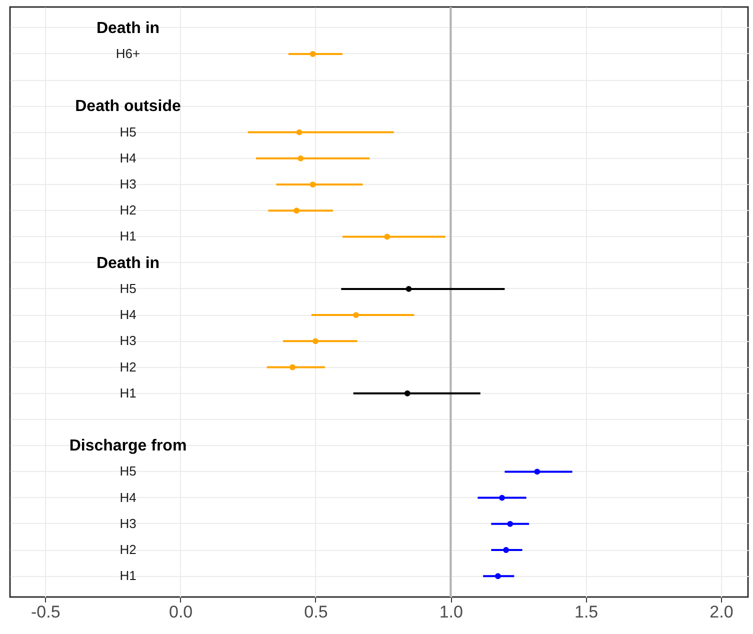 The height and width of the screenshot is (634, 753). What do you see at coordinates (180, 612) in the screenshot?
I see `x-tick-label: 0.0` at bounding box center [180, 612].